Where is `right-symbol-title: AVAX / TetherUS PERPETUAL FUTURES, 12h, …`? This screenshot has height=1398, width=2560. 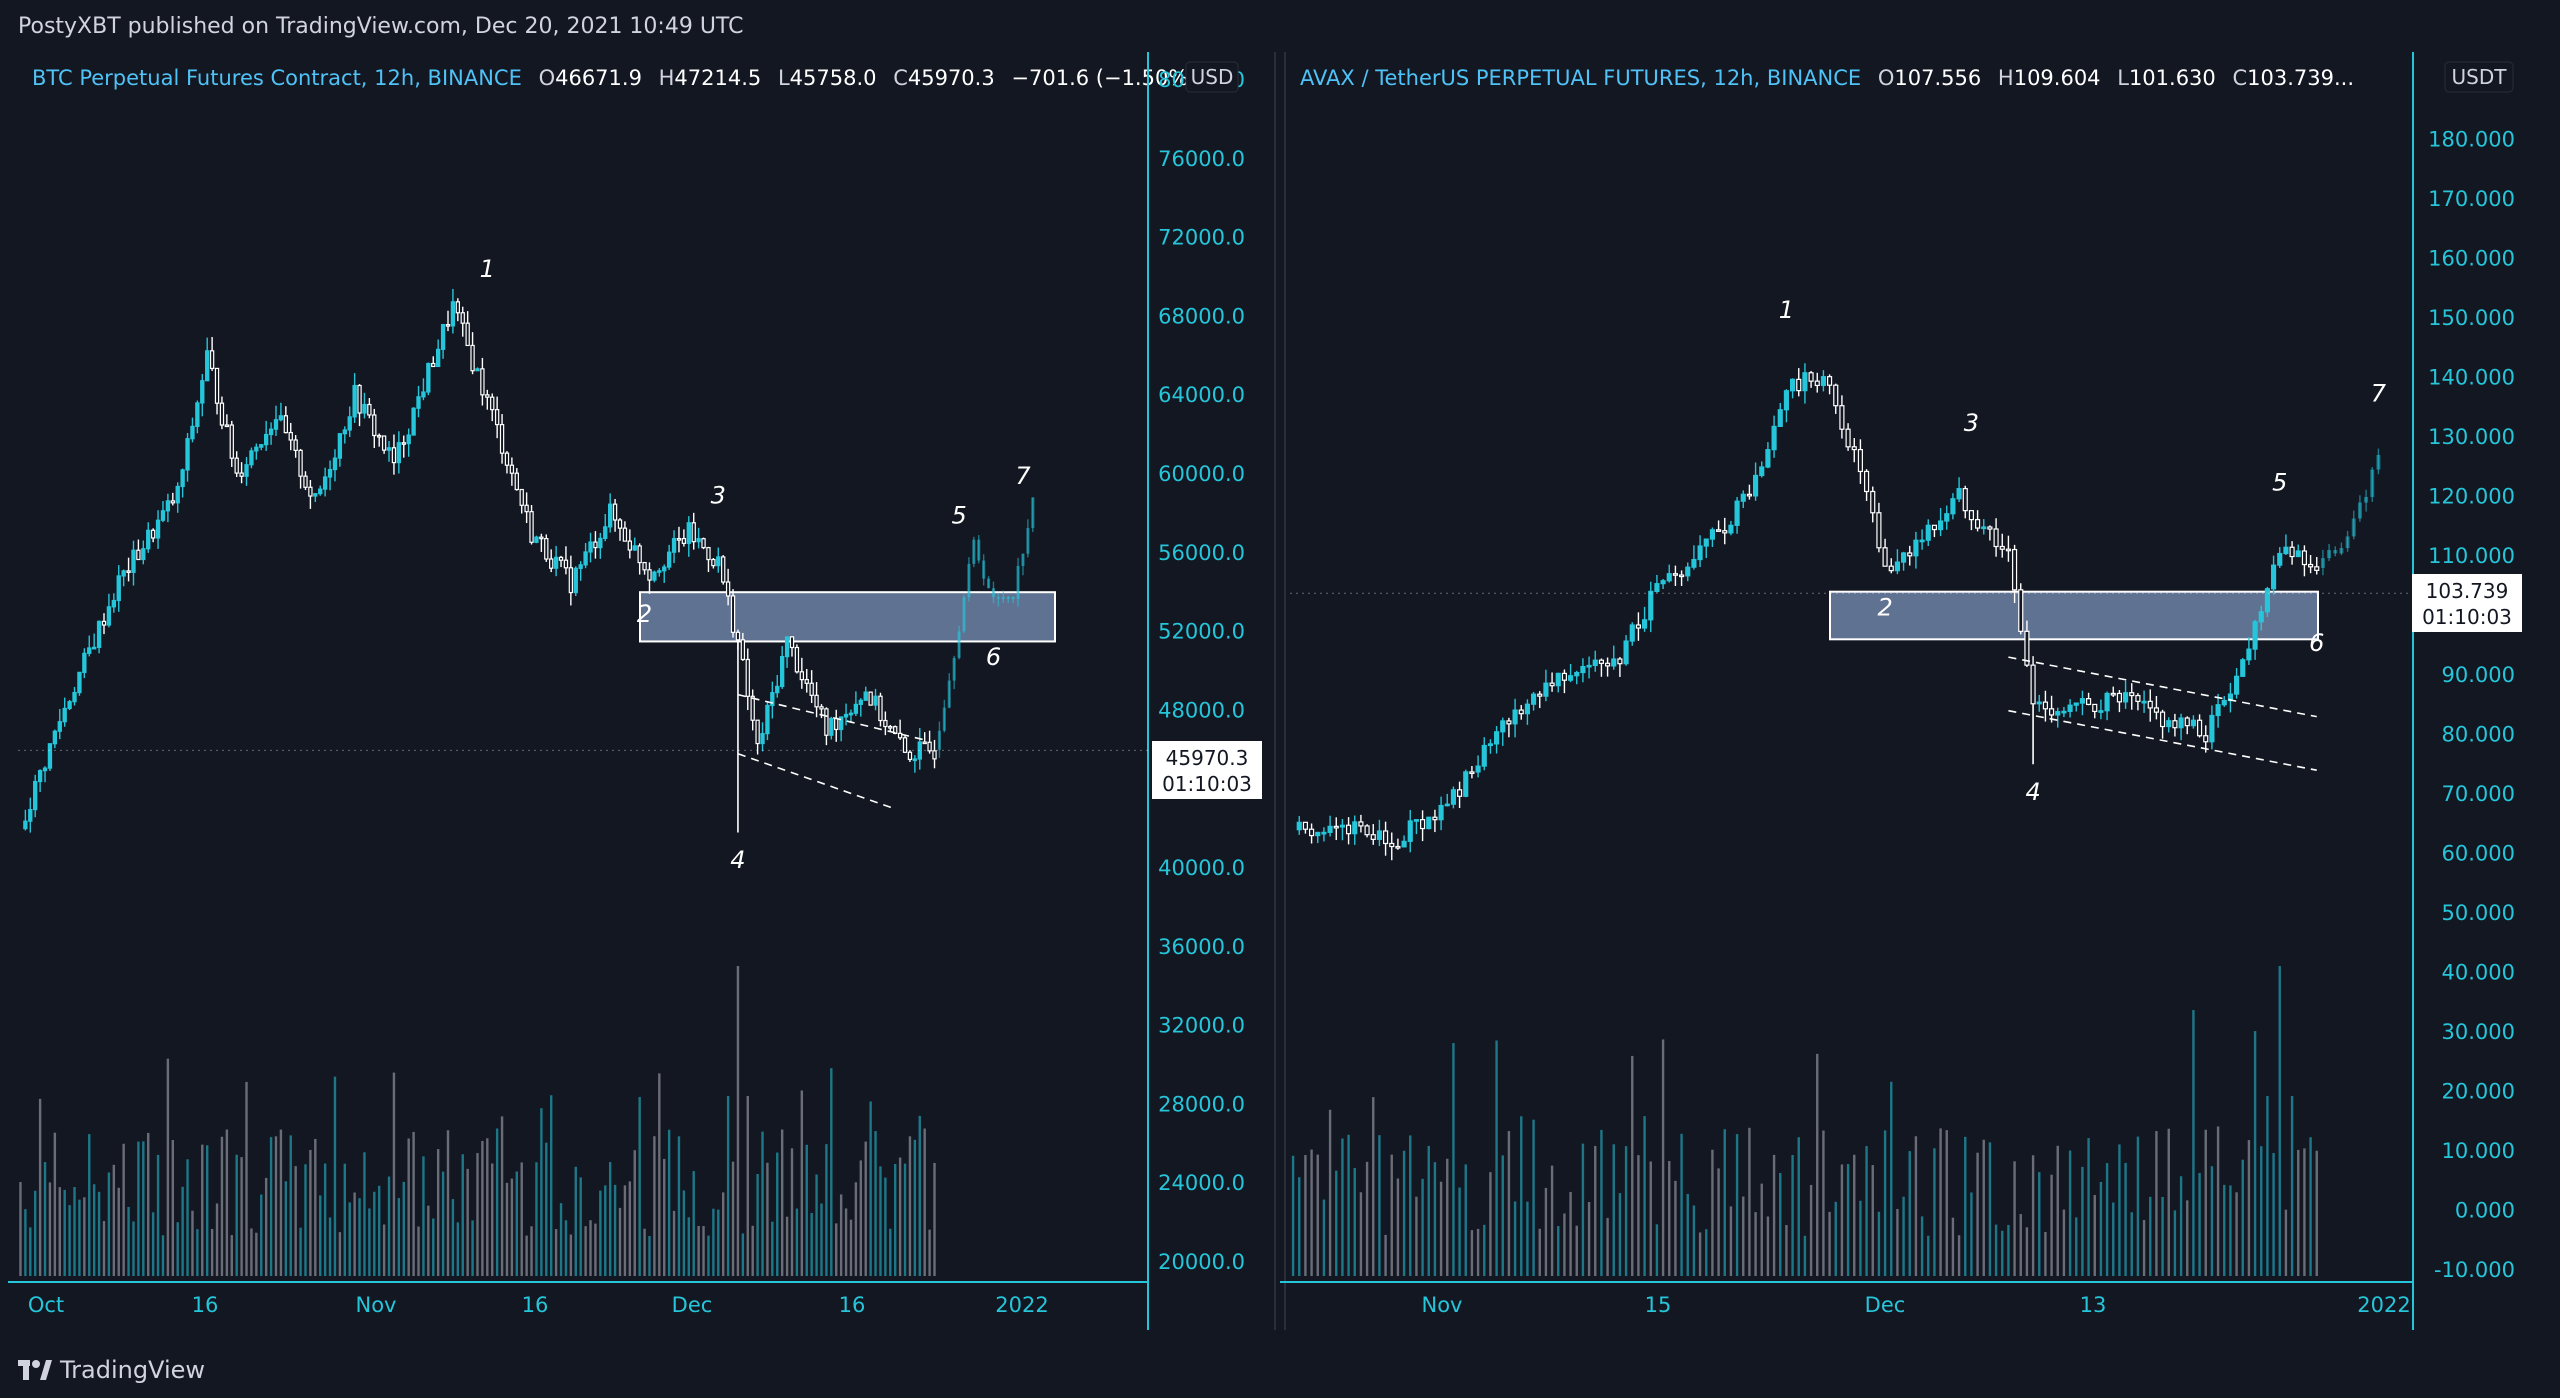
right-symbol-title: AVAX / TetherUS PERPETUAL FUTURES, 12h, … is located at coordinates (1581, 78).